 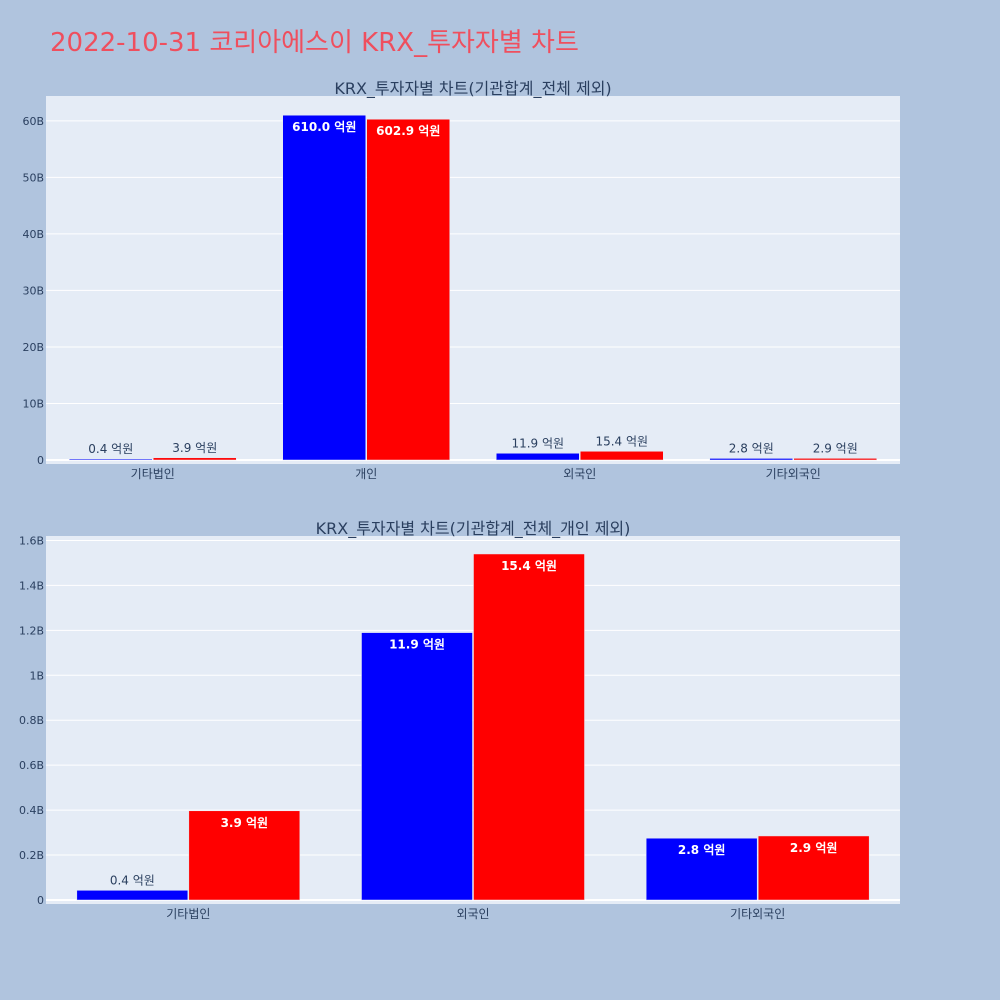 What do you see at coordinates (408, 131) in the screenshot?
I see `data-label: 602.9 억원` at bounding box center [408, 131].